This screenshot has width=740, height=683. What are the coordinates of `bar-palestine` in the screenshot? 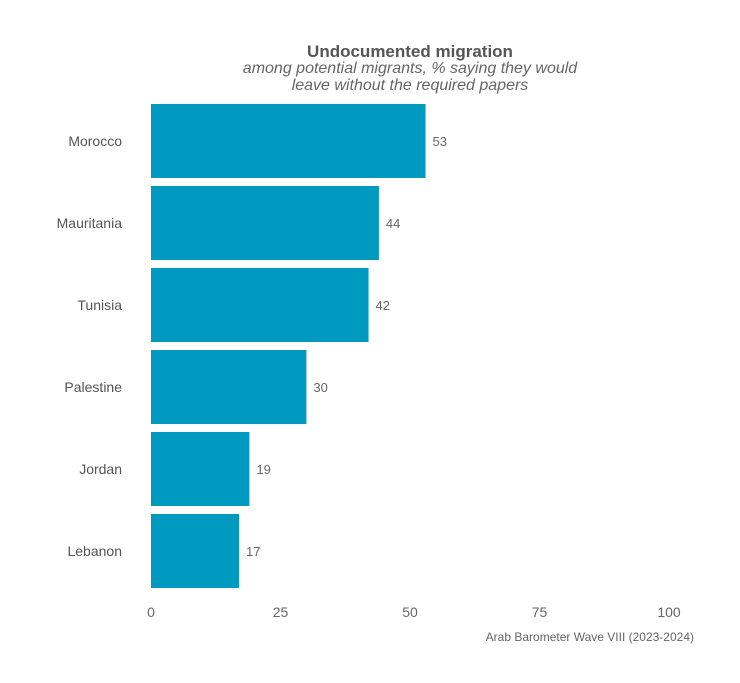 It's located at (229, 387).